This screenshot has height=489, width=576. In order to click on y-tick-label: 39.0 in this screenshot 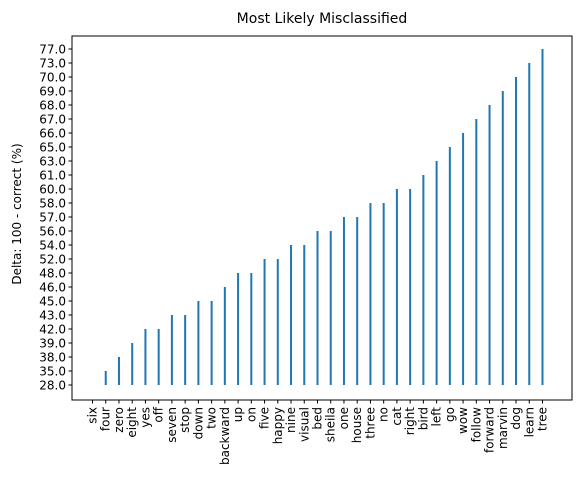, I will do `click(52, 344)`.